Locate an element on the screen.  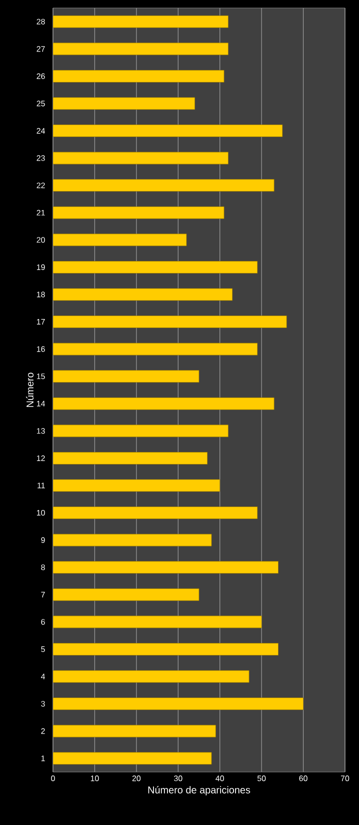
y-axis-title: Número is located at coordinates (30, 389).